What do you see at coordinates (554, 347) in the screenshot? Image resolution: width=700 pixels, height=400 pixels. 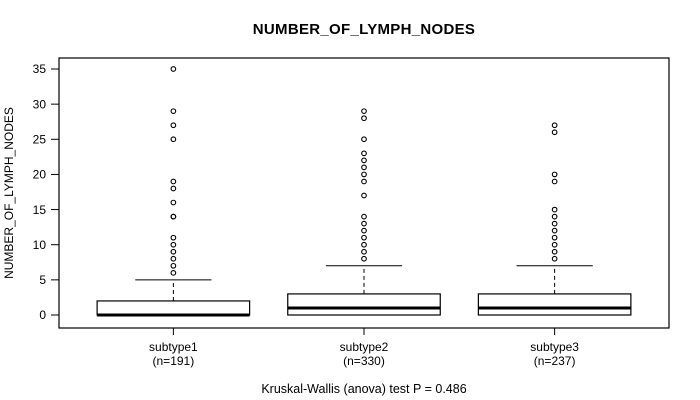 I see `x-axis-label-subtype3: subtype3` at bounding box center [554, 347].